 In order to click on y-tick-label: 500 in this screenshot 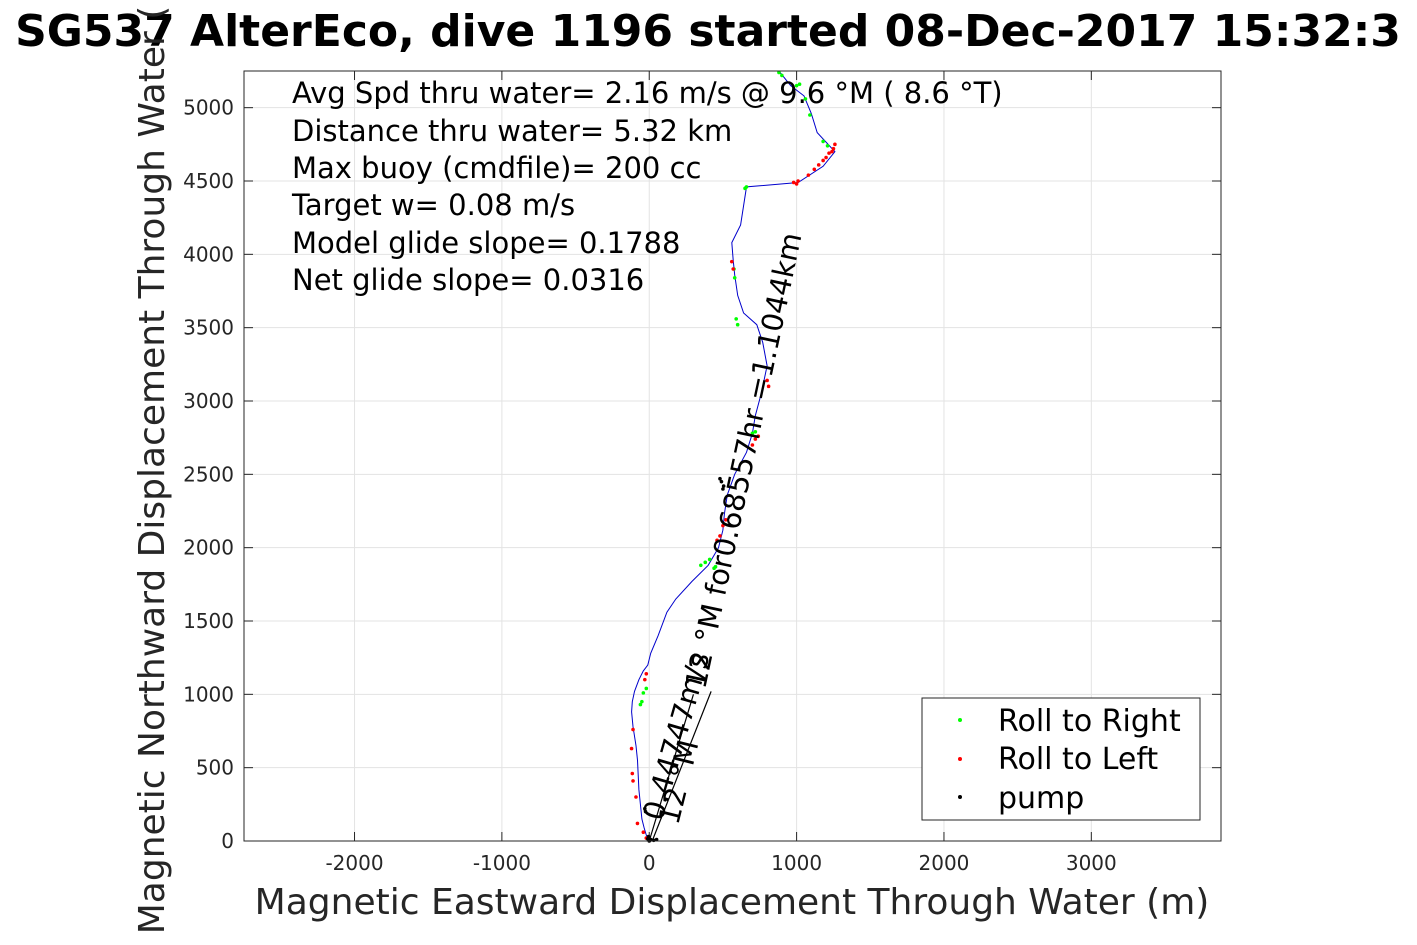, I will do `click(215, 768)`.